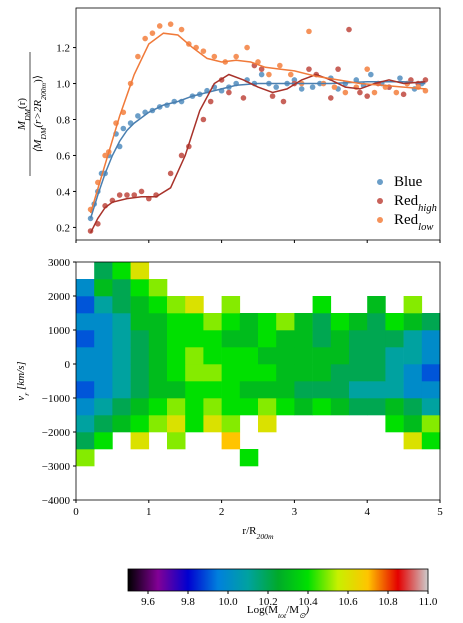 The image size is (463, 623). I want to click on legend-sub: low, so click(425, 227).